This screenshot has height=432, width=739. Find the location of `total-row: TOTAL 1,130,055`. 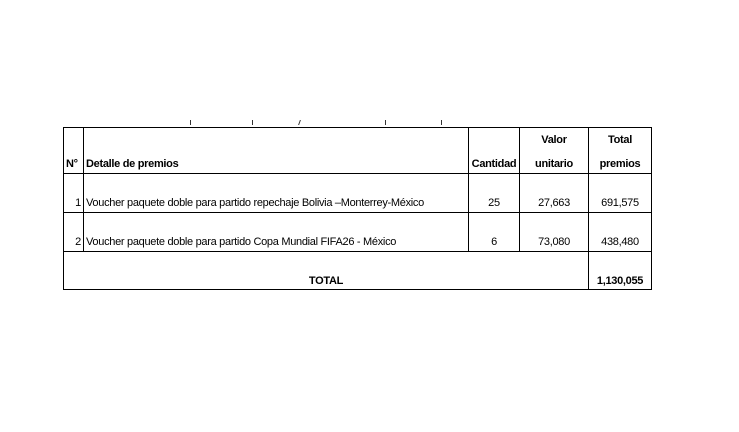

total-row: TOTAL 1,130,055 is located at coordinates (357, 270).